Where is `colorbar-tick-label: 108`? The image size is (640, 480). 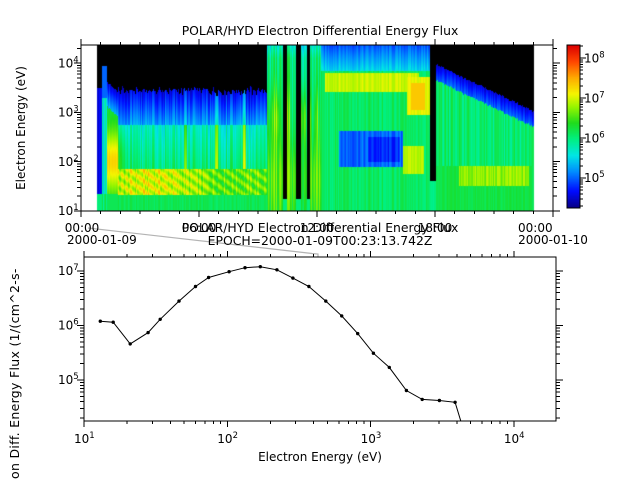 colorbar-tick-label: 108 is located at coordinates (594, 57).